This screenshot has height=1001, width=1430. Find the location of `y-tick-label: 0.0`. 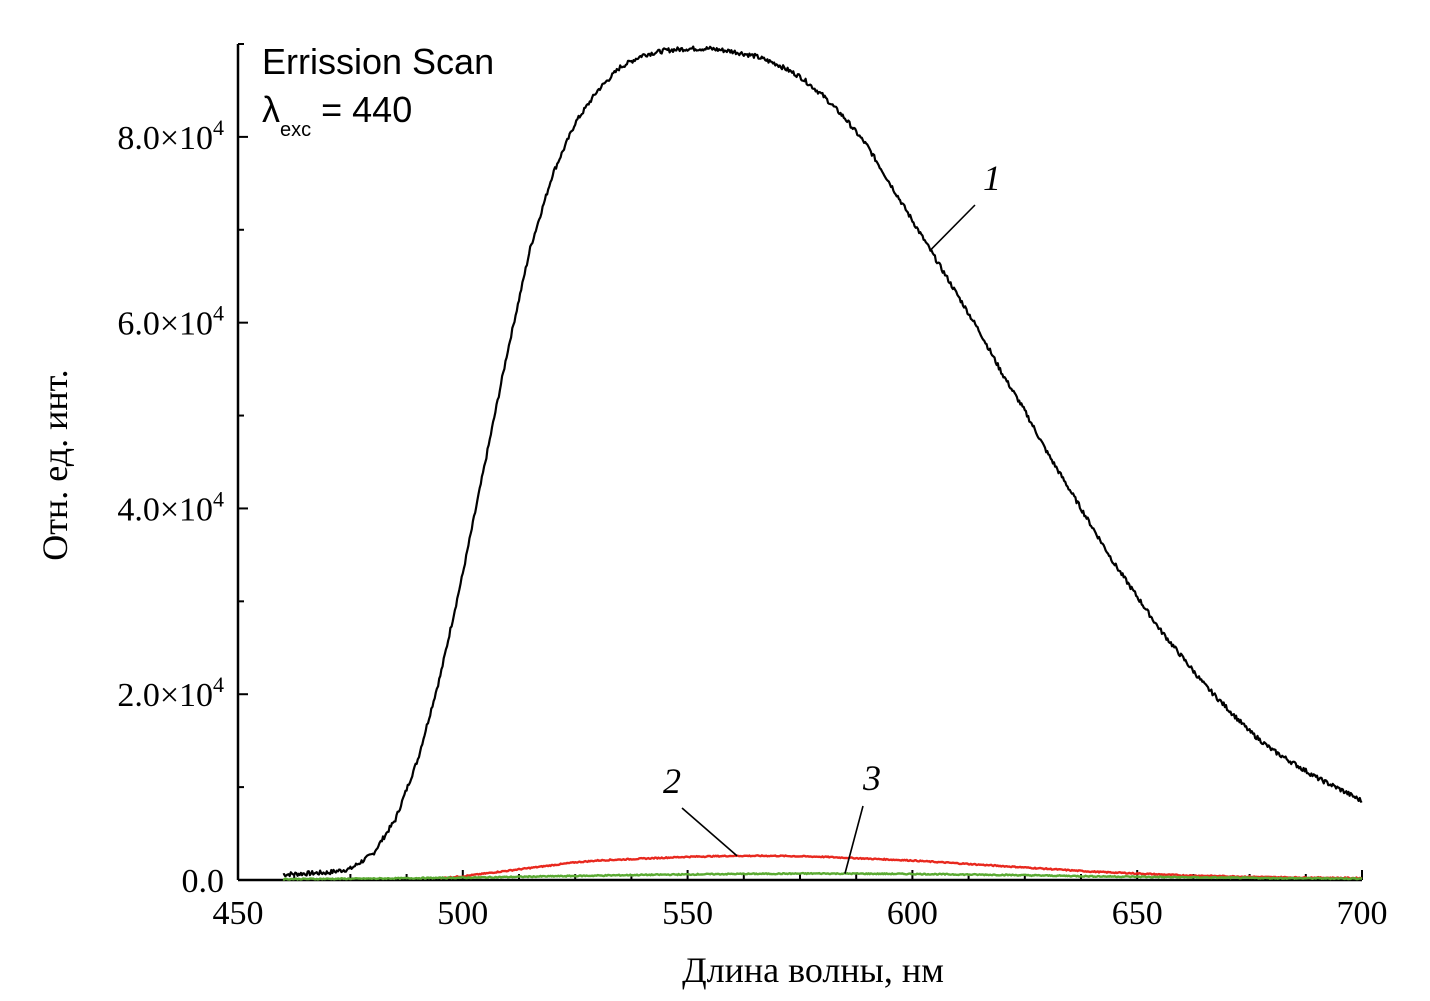

y-tick-label: 0.0 is located at coordinates (203, 881).